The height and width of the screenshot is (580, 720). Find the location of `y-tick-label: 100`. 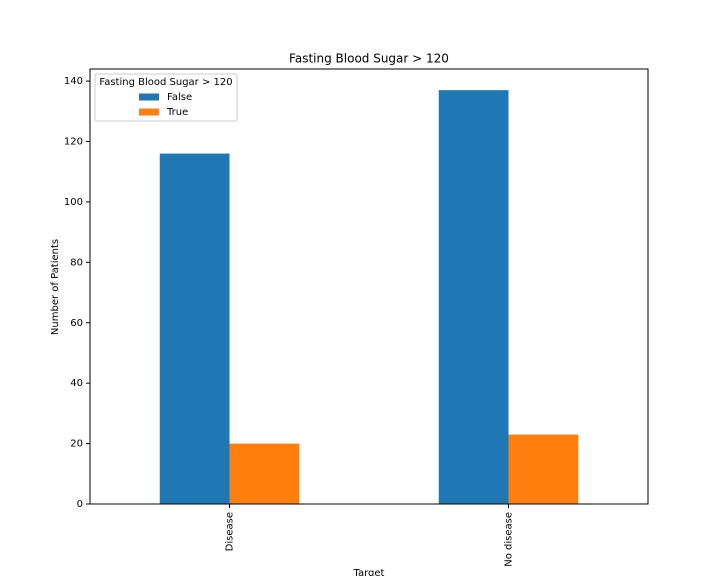

y-tick-label: 100 is located at coordinates (73, 202).